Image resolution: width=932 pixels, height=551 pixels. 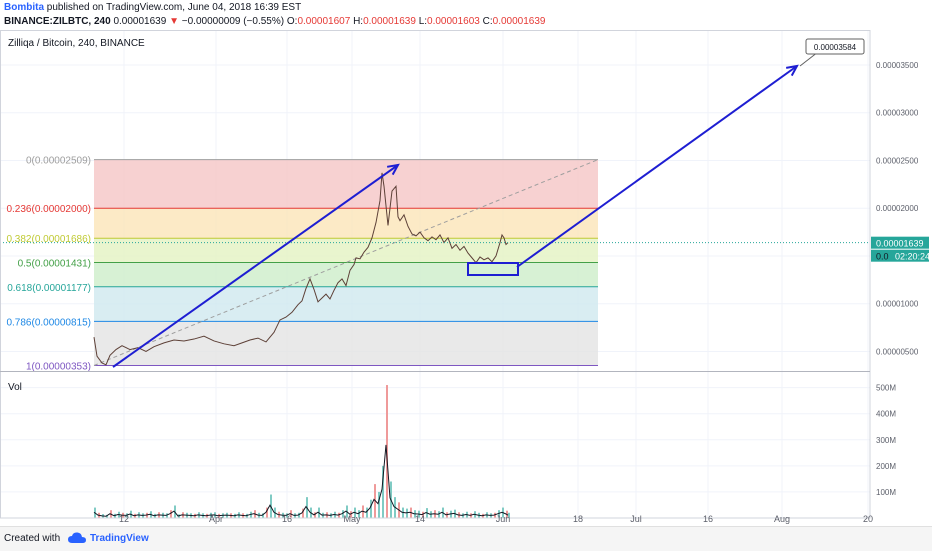 What do you see at coordinates (897, 351) in the screenshot?
I see `y-tick-label: 0.00000500` at bounding box center [897, 351].